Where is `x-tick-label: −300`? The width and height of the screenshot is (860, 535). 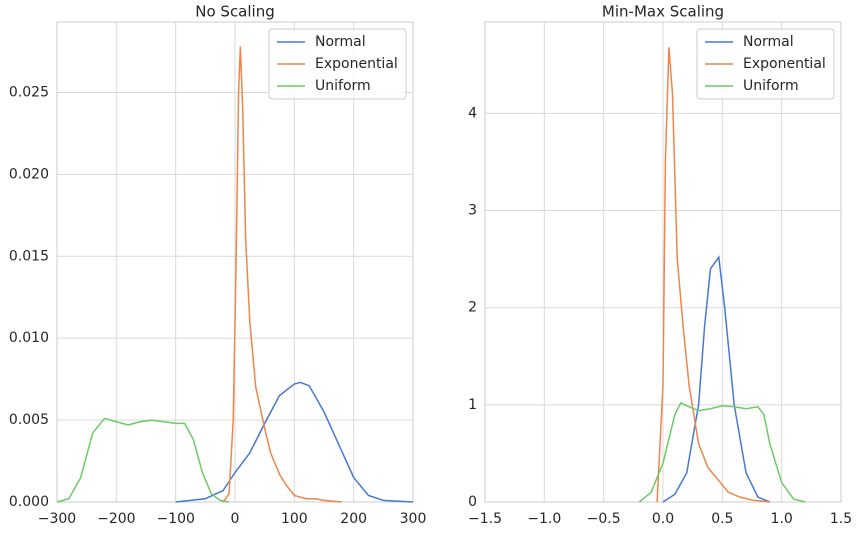 x-tick-label: −300 is located at coordinates (57, 519).